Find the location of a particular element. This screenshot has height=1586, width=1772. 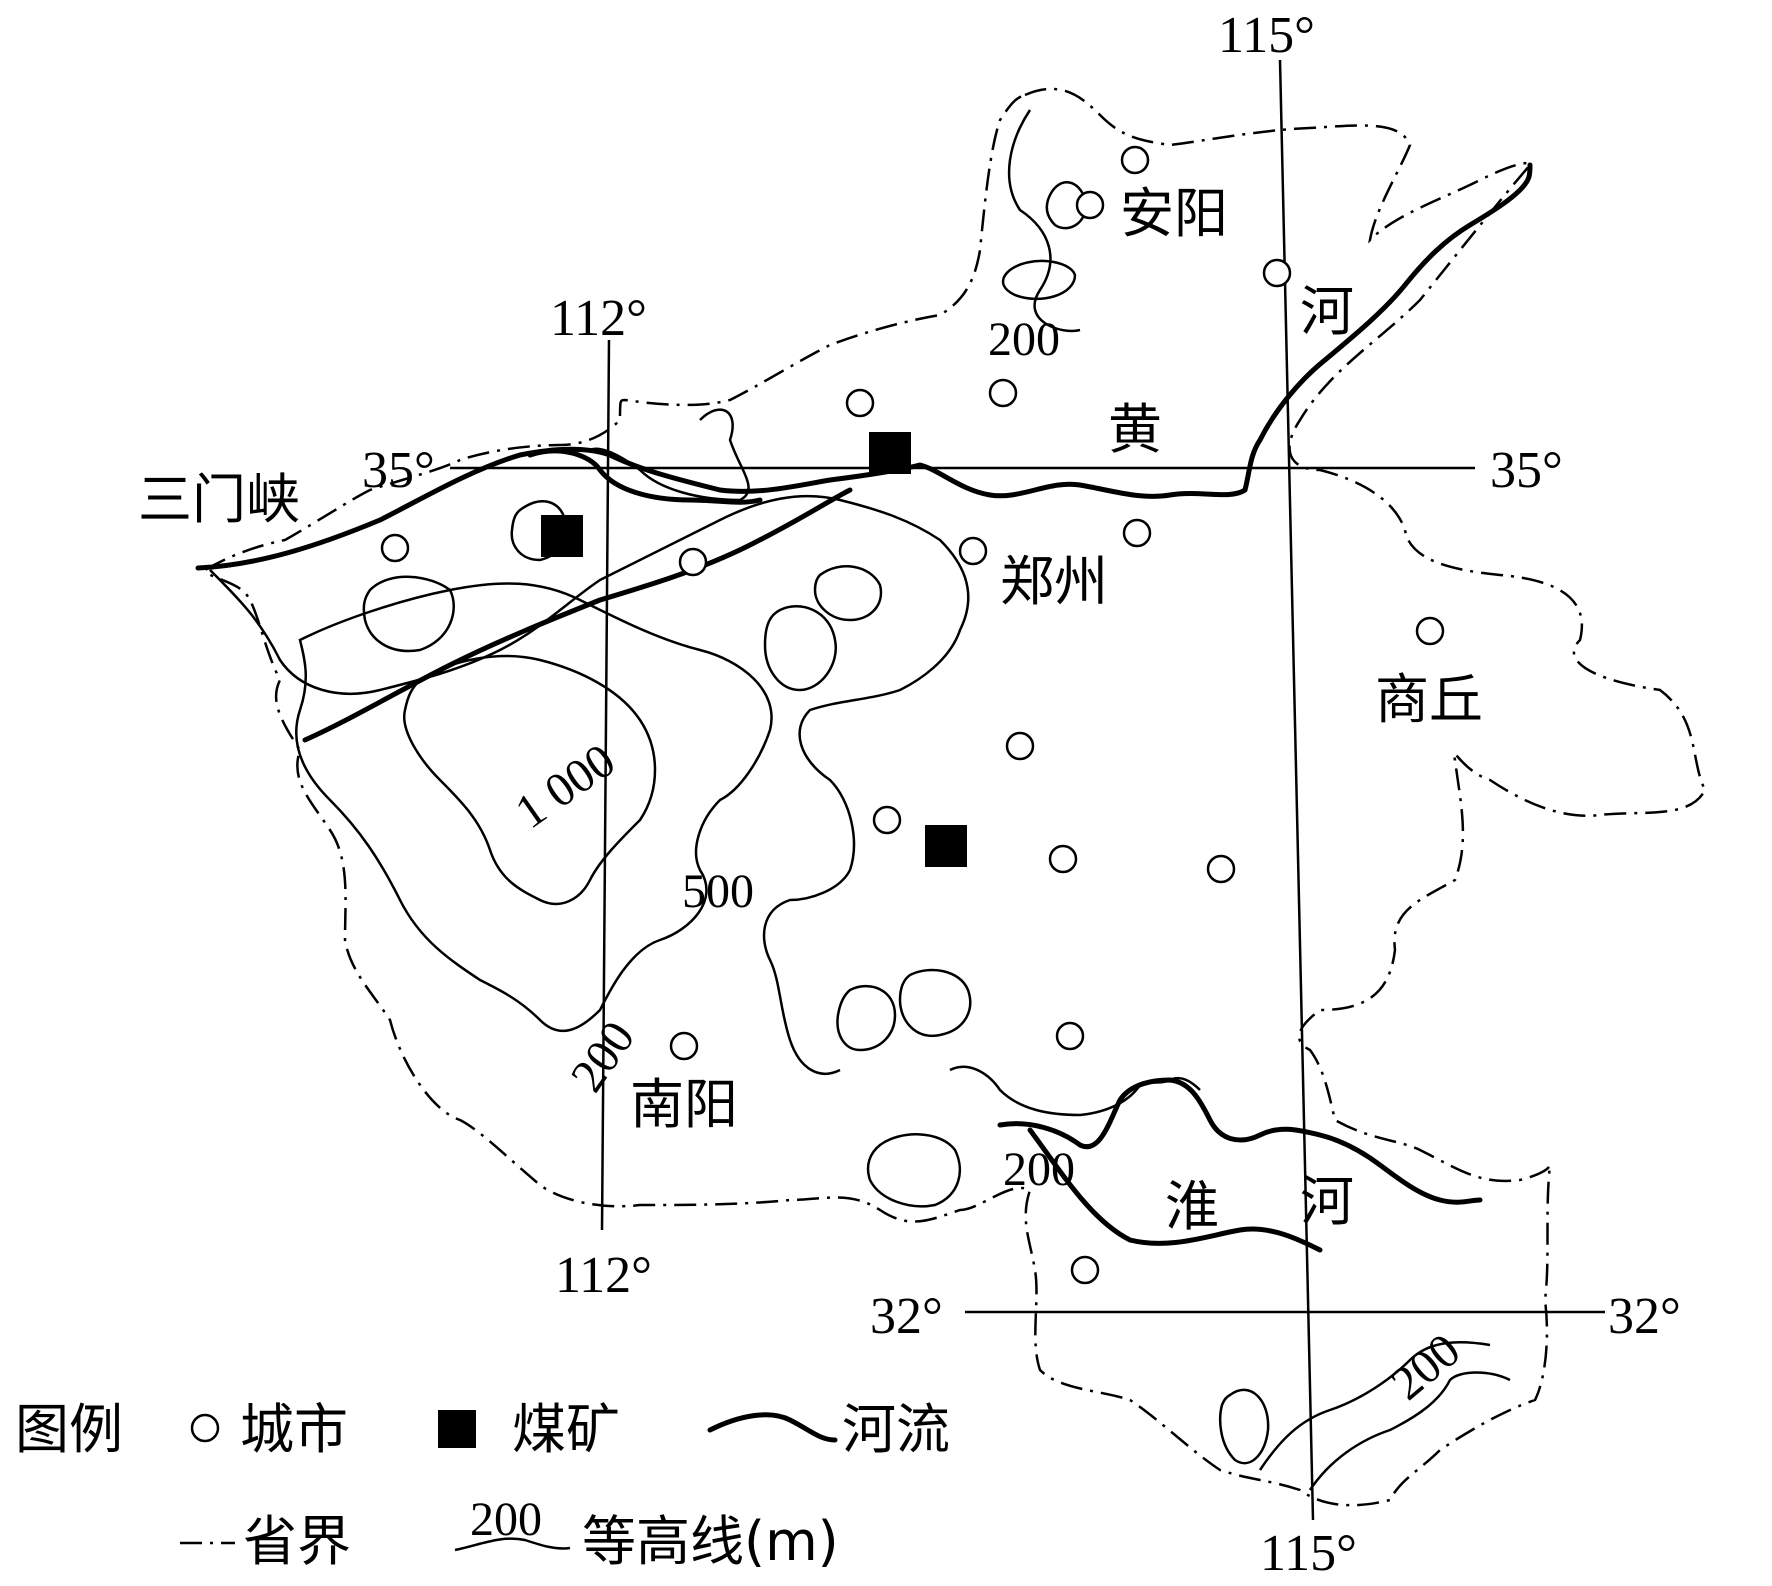

contour-label-500: 500 is located at coordinates (718, 891).